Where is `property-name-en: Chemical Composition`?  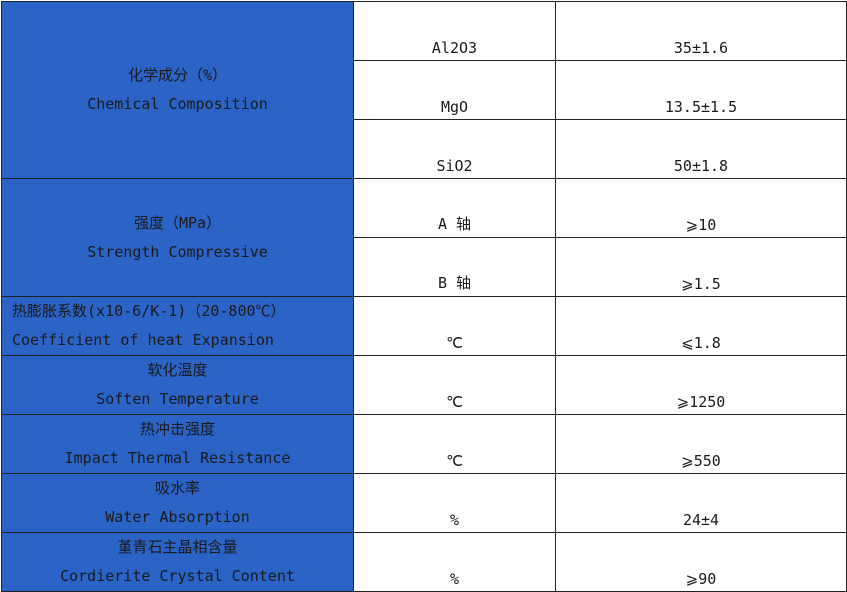 property-name-en: Chemical Composition is located at coordinates (177, 104).